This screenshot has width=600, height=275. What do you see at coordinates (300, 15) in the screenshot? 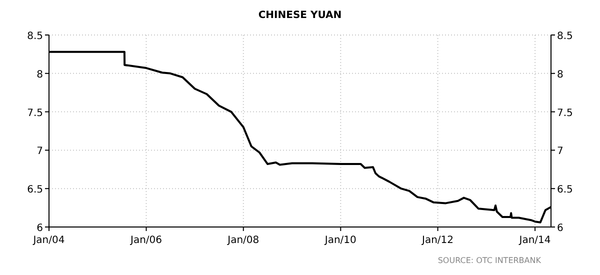
I see `chart-title: CHINESE YUAN` at bounding box center [300, 15].